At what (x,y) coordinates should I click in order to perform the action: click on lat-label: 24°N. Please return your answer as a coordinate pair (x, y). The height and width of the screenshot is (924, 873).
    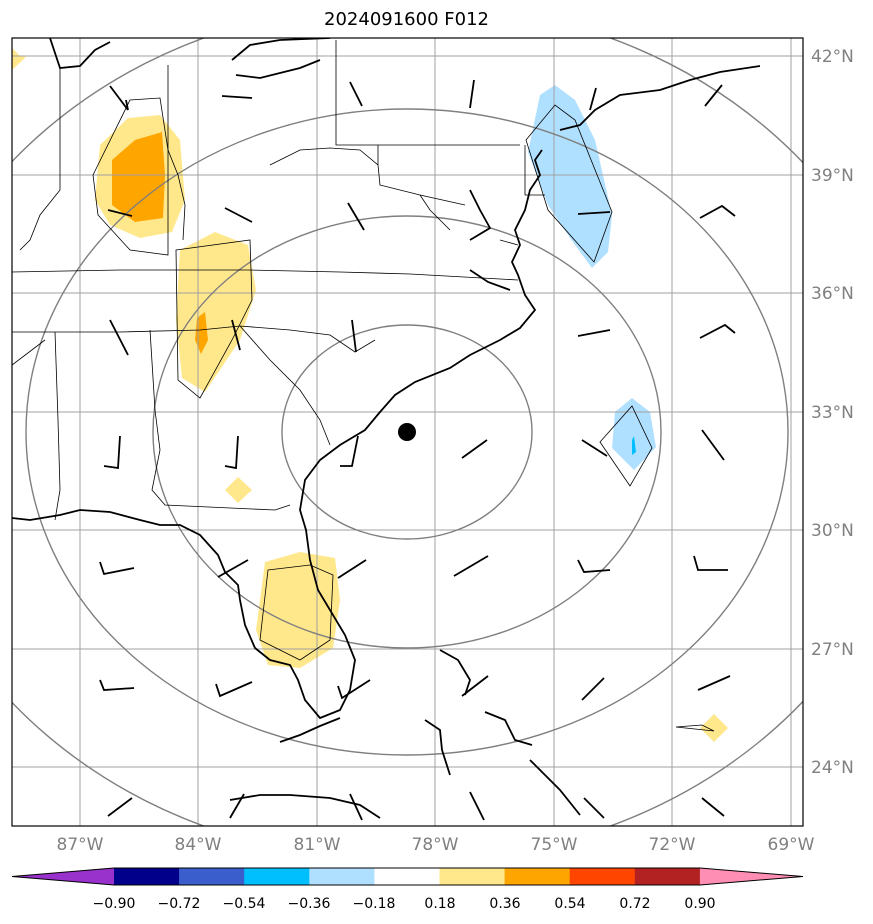
    Looking at the image, I should click on (832, 768).